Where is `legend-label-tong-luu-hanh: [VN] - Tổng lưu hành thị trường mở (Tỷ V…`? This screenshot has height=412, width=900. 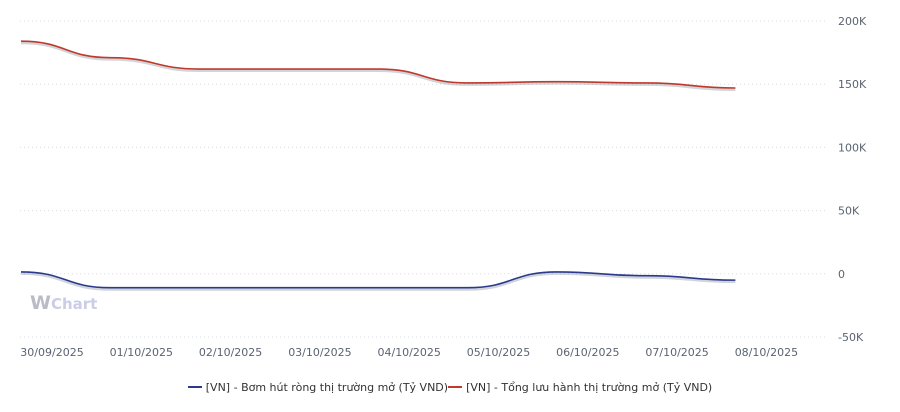
legend-label-tong-luu-hanh: [VN] - Tổng lưu hành thị trường mở (Tỷ V… is located at coordinates (589, 387).